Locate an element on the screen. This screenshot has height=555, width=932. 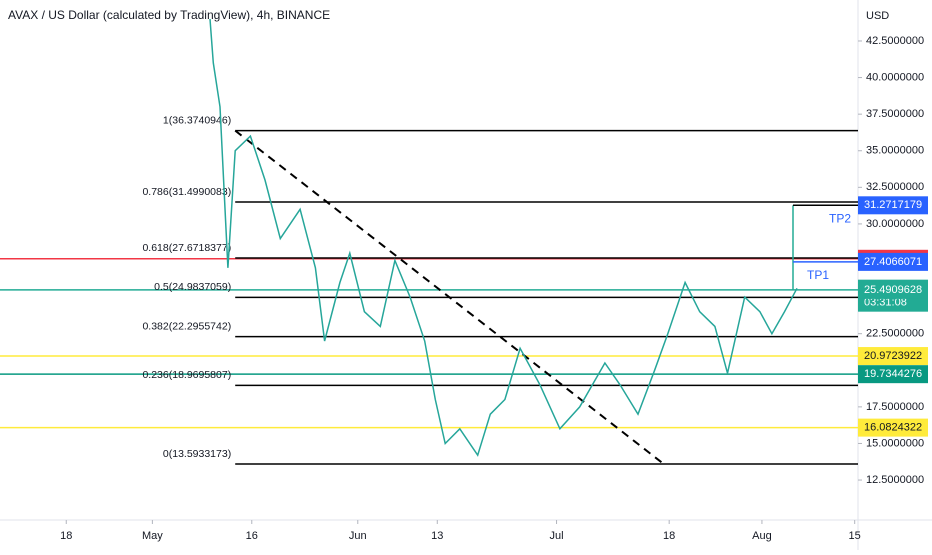
fib-label: 0(13.5933173) is located at coordinates (197, 454).